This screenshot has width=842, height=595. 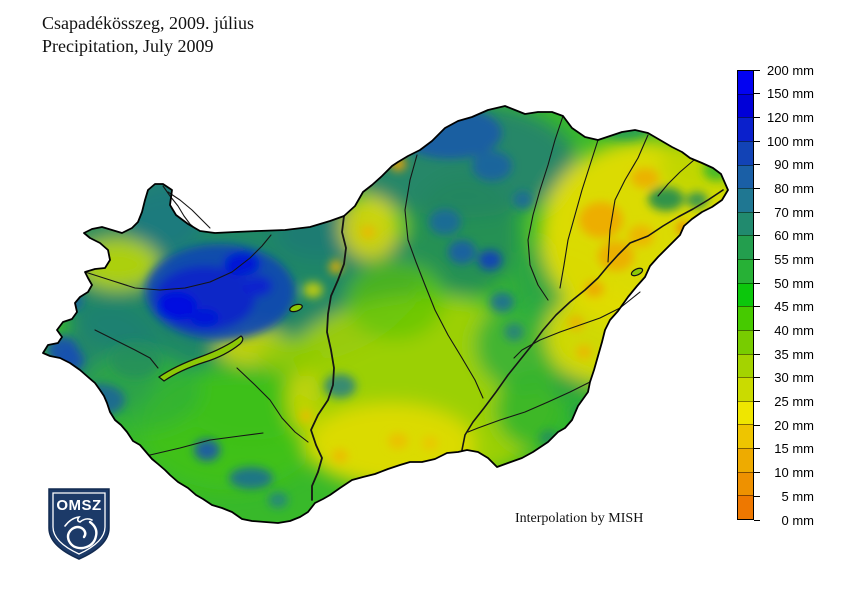 I want to click on legend-label: 30 mm, so click(x=794, y=378).